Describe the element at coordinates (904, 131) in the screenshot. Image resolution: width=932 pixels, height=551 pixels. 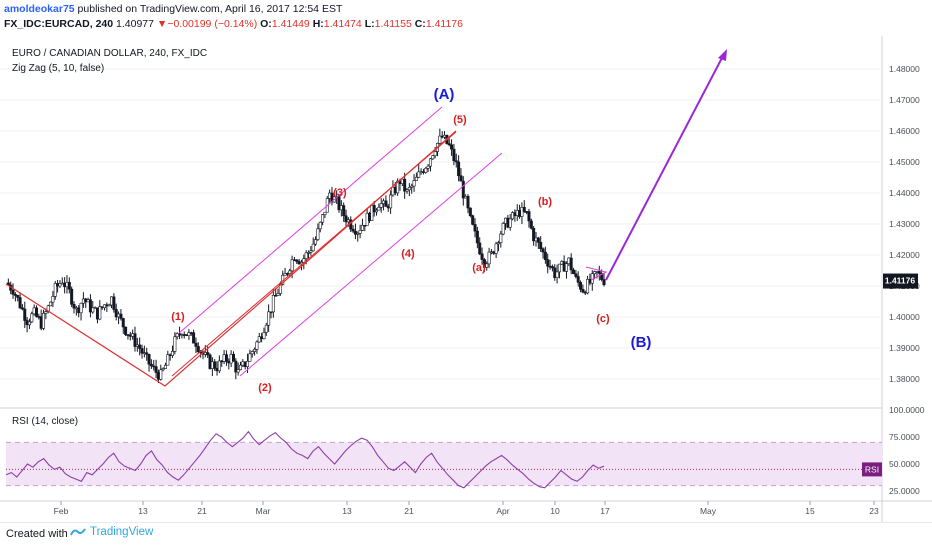
I see `price-tick-label: 1.46000` at that location.